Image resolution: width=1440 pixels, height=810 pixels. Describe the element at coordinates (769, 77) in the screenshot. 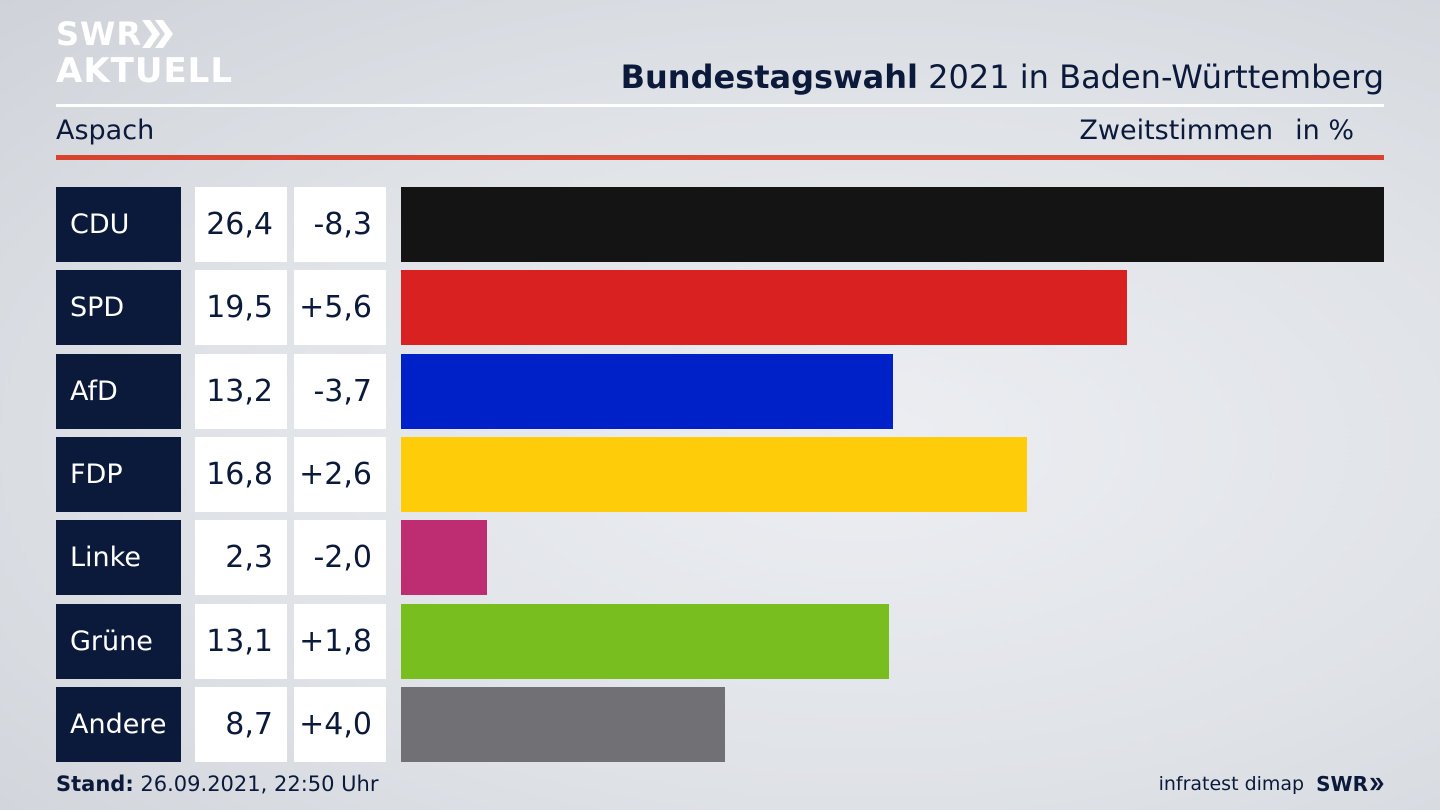

I see `title-bold: Bundestagswahl` at that location.